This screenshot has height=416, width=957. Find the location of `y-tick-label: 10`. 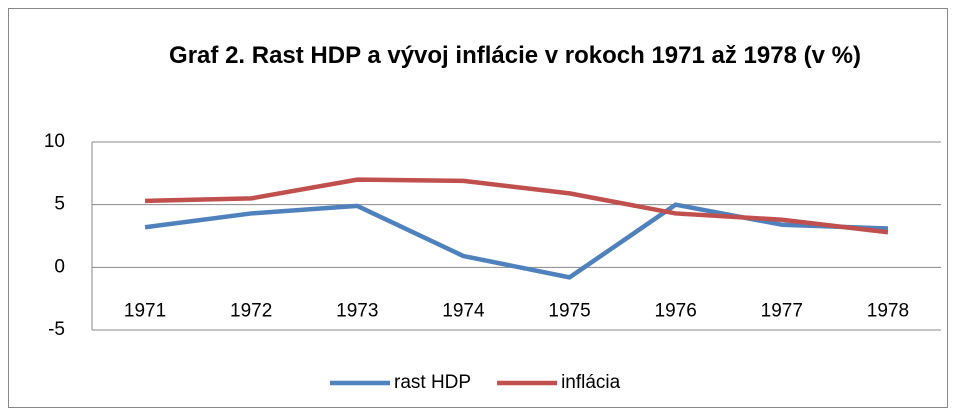

y-tick-label: 10 is located at coordinates (54, 141).